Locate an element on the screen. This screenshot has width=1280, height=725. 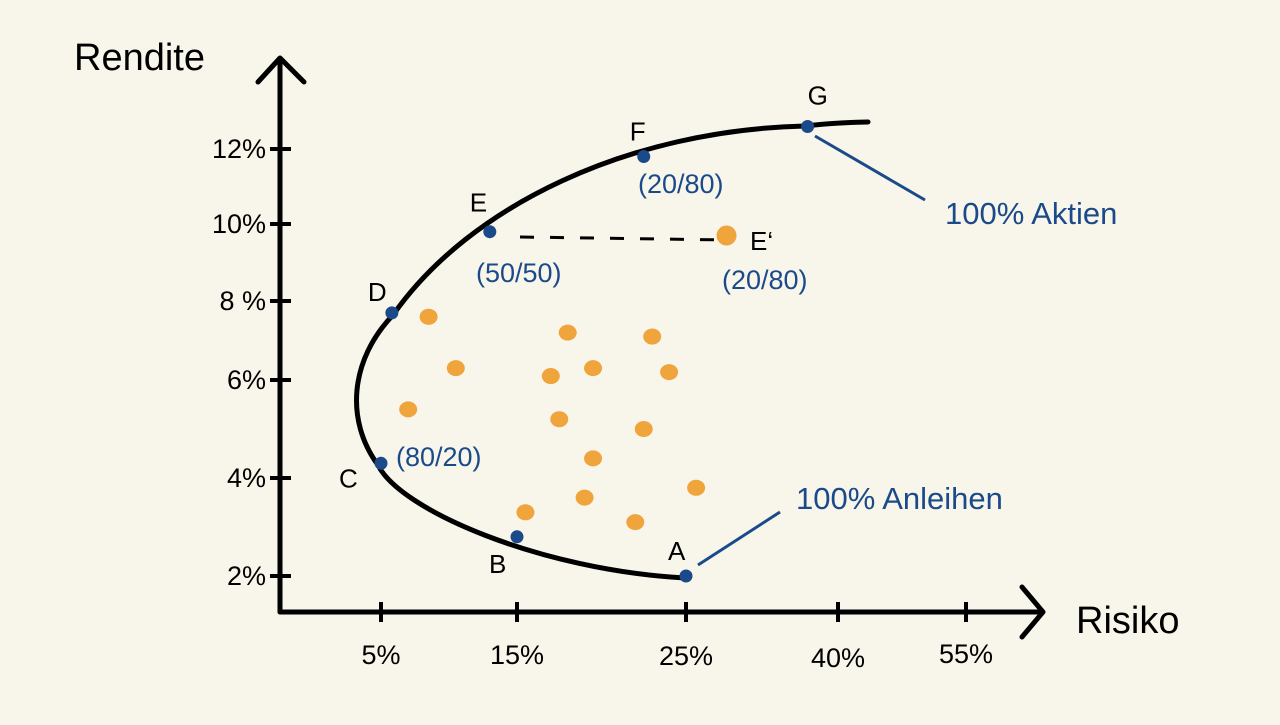
e-prime-point is located at coordinates (726, 235).